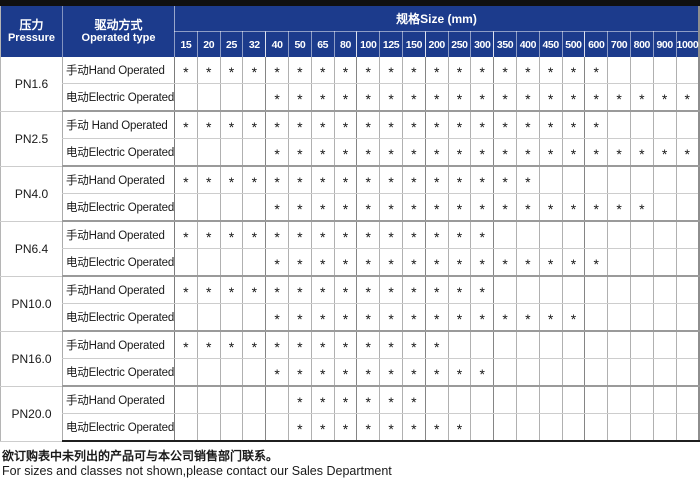  I want to click on size-column-header: 20, so click(208, 44).